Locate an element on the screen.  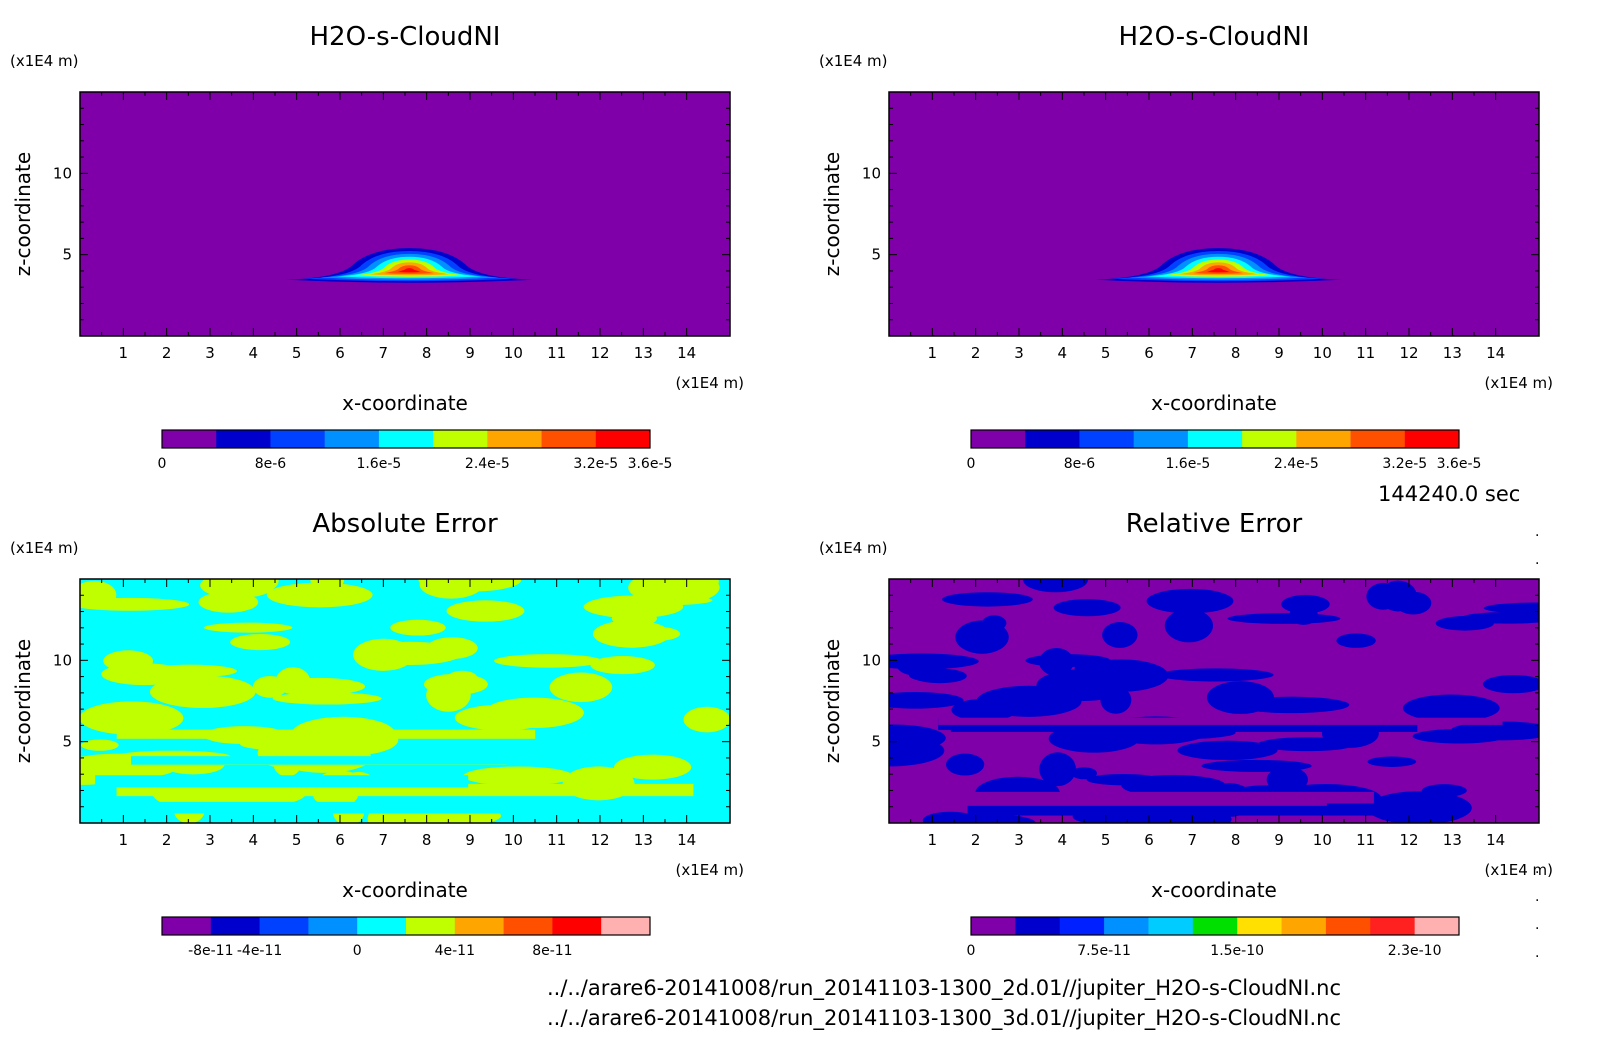
colorbar-label: 3.2e-5 is located at coordinates (1404, 464).